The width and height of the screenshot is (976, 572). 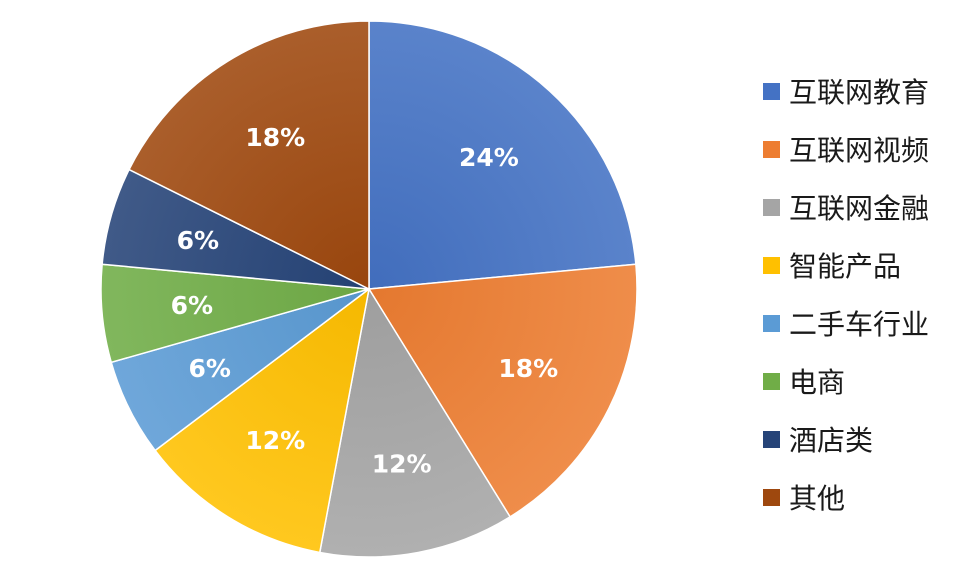 I want to click on slice-8-data-label: 18%, so click(x=275, y=137).